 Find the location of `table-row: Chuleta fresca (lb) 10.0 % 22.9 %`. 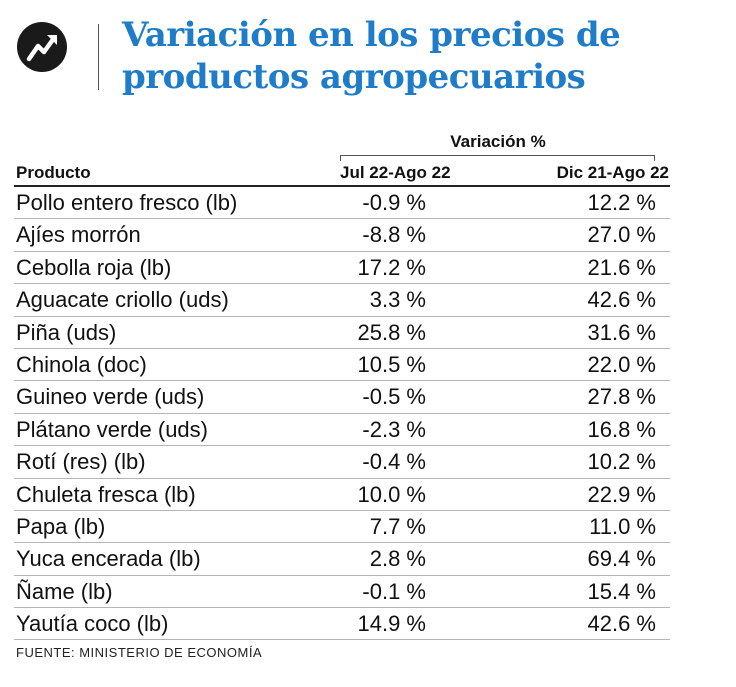

table-row: Chuleta fresca (lb) 10.0 % 22.9 % is located at coordinates (342, 495).